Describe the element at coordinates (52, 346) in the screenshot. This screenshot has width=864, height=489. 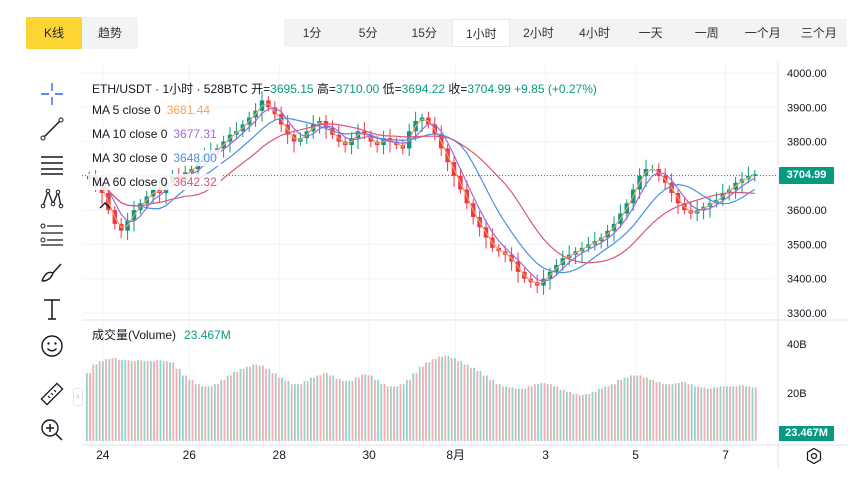
I see `emoji-icon` at that location.